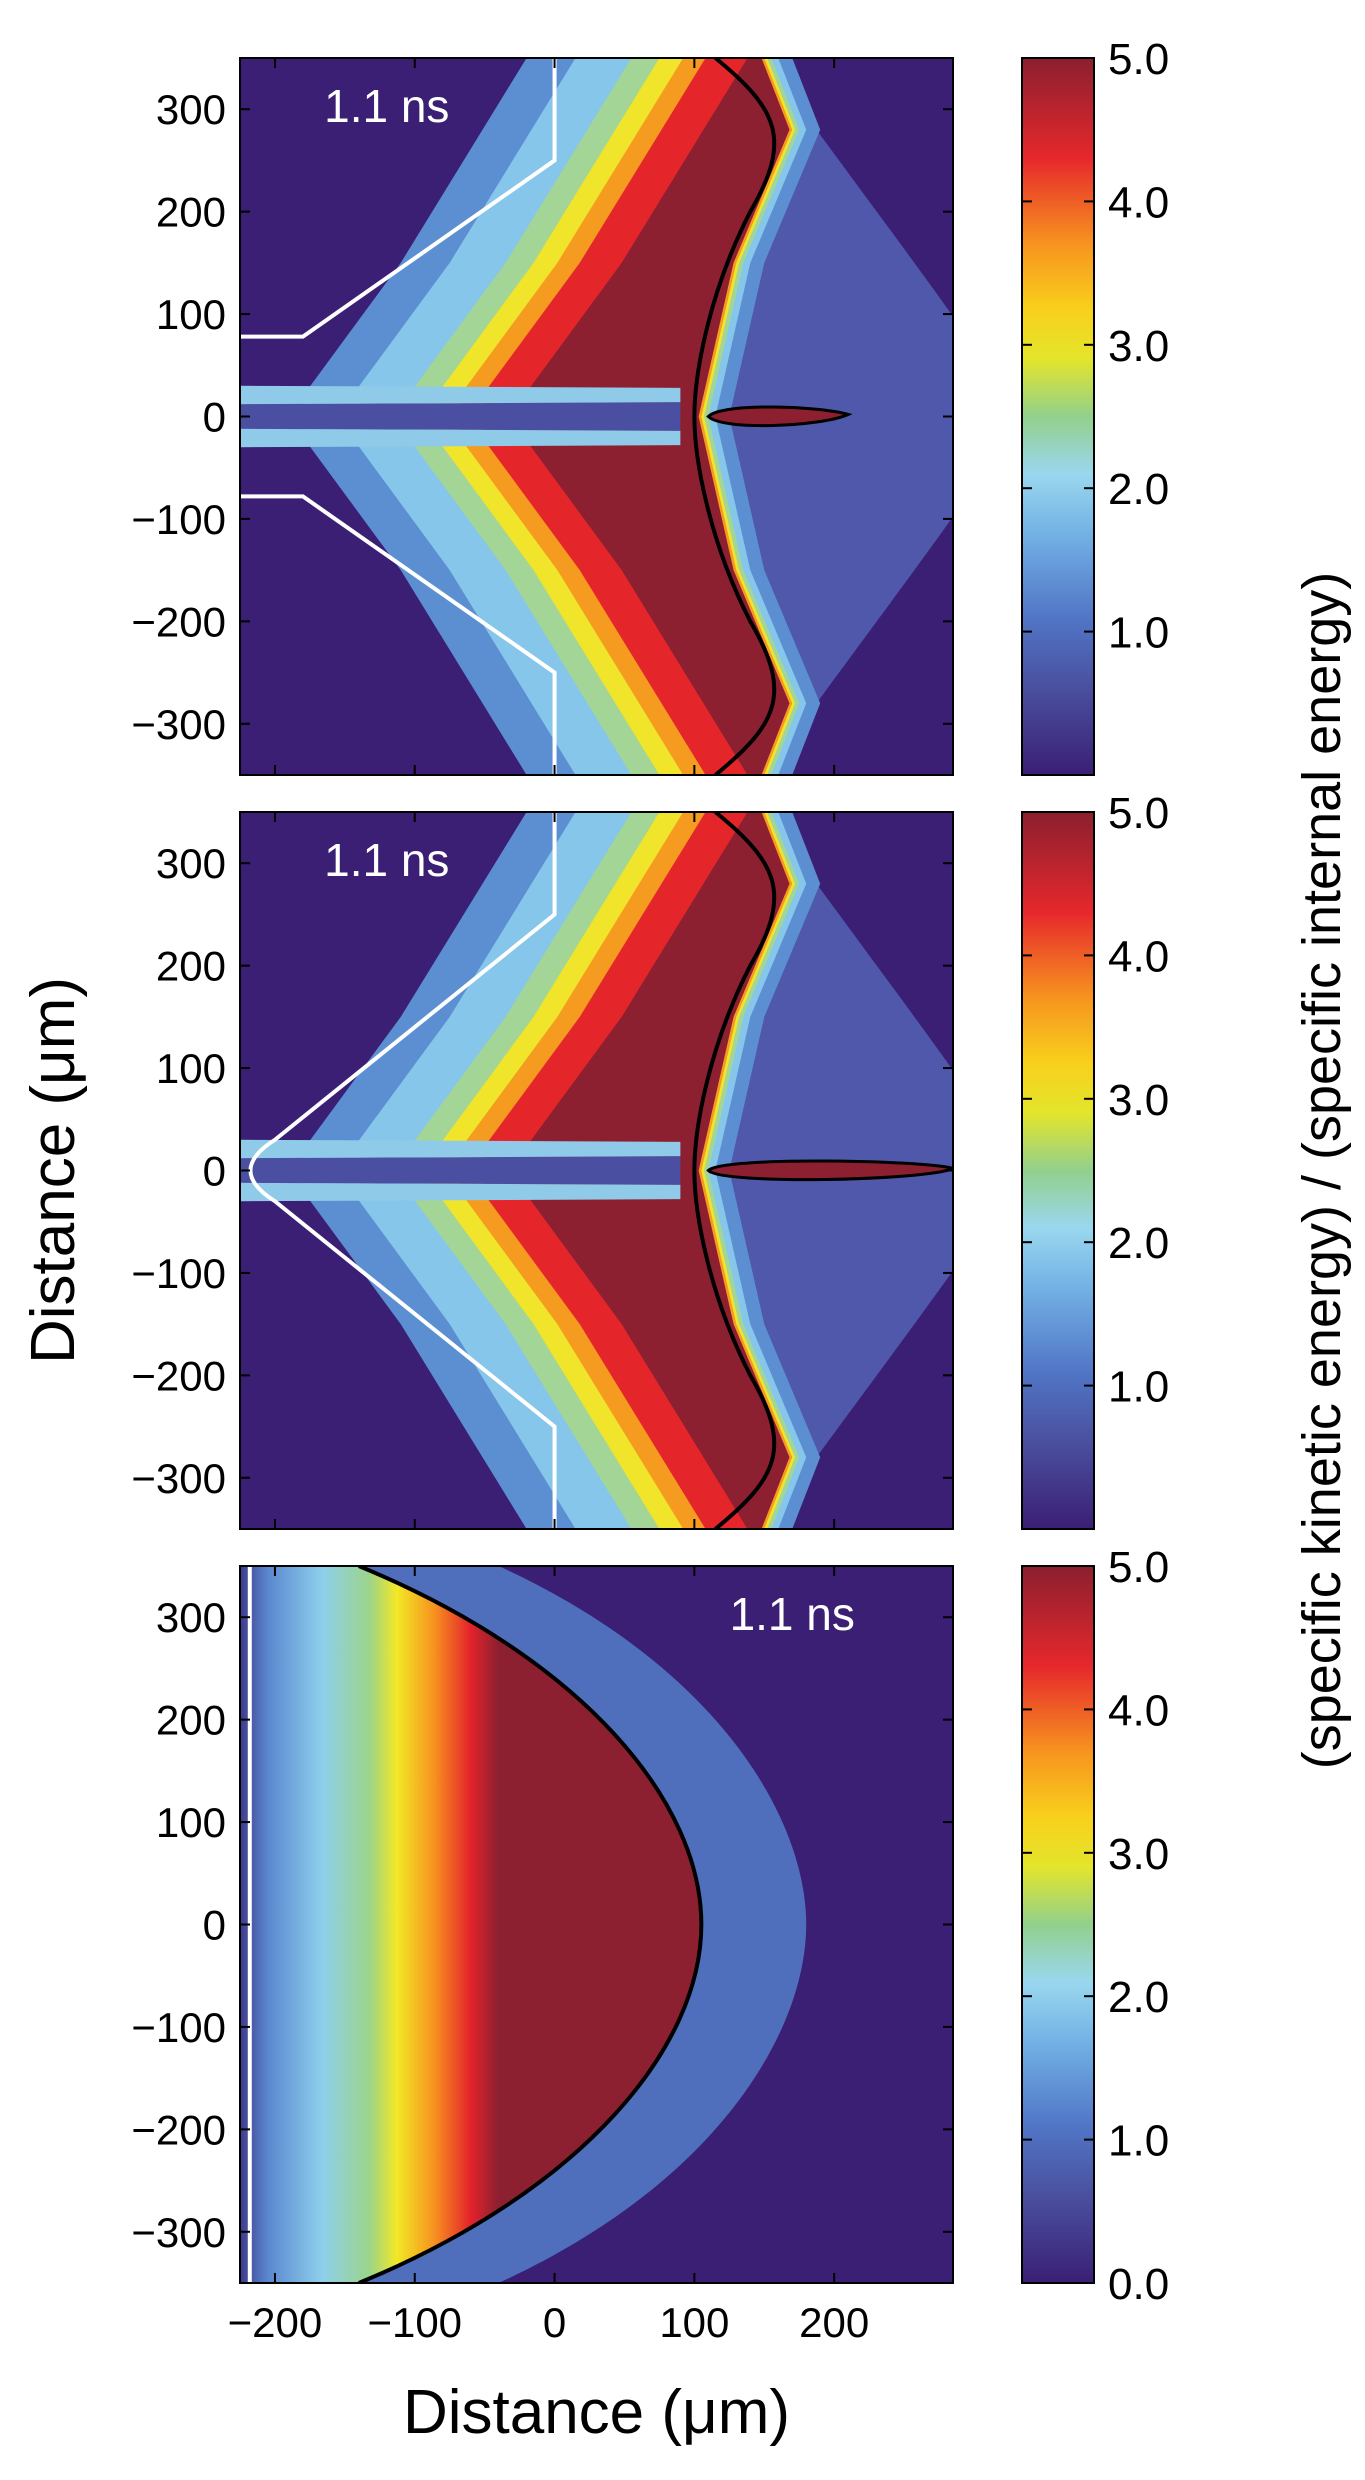 The height and width of the screenshot is (2480, 1365). What do you see at coordinates (414, 2322) in the screenshot?
I see `x-tick-label: −100` at bounding box center [414, 2322].